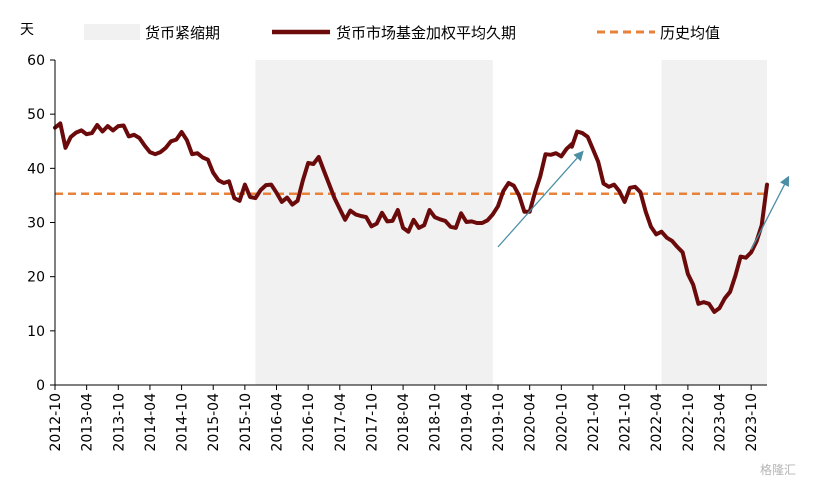 The image size is (816, 486). Describe the element at coordinates (499, 422) in the screenshot. I see `x-tick-label: 2019-10` at that location.